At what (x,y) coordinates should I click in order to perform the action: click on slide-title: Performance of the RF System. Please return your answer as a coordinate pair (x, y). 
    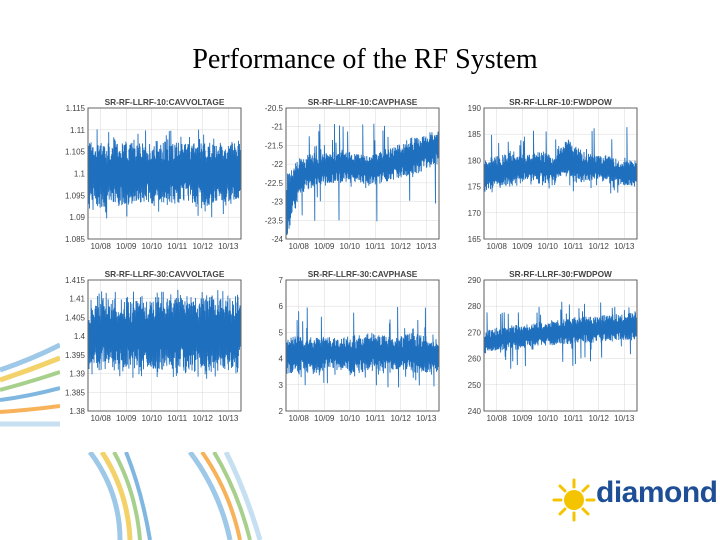
    Looking at the image, I should click on (365, 59).